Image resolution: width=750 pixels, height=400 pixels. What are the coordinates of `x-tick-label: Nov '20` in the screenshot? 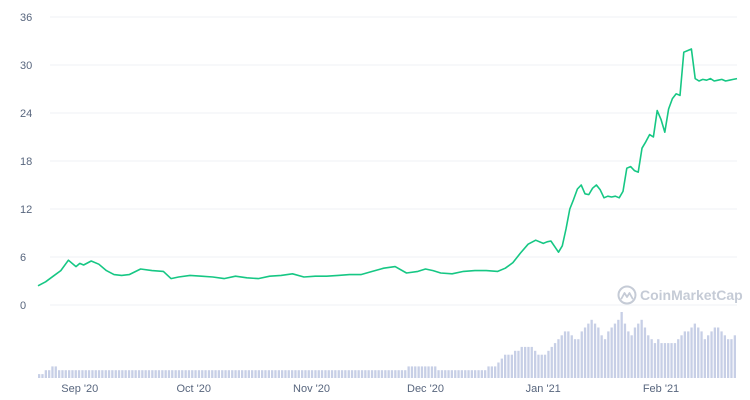 It's located at (311, 389).